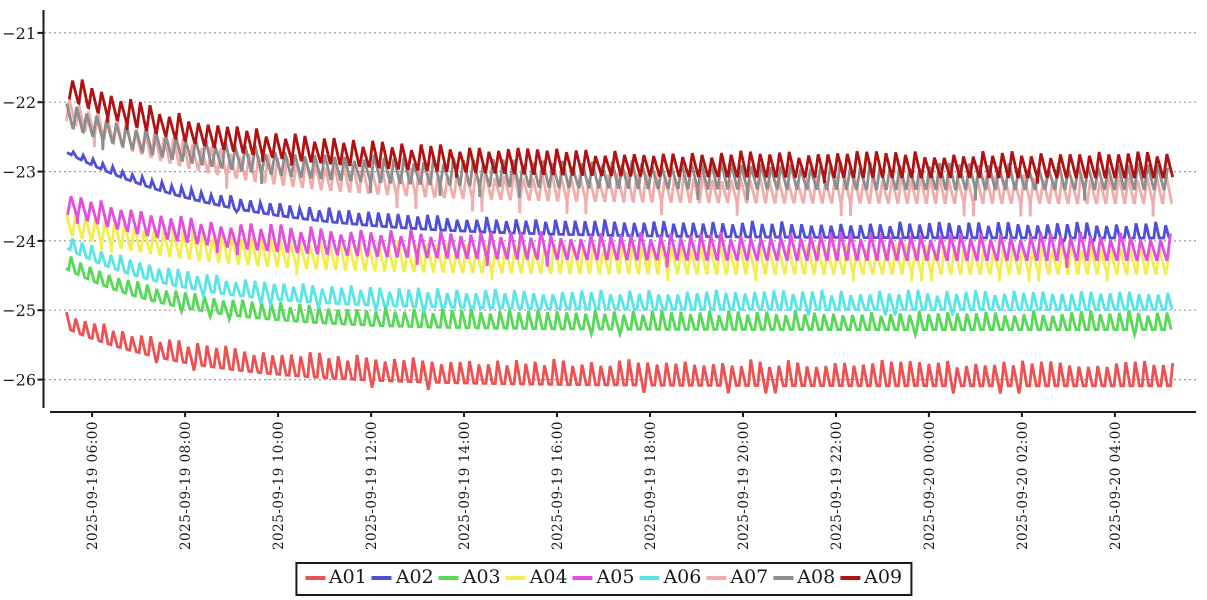 Image resolution: width=1207 pixels, height=600 pixels. I want to click on legend-label: A03, so click(481, 577).